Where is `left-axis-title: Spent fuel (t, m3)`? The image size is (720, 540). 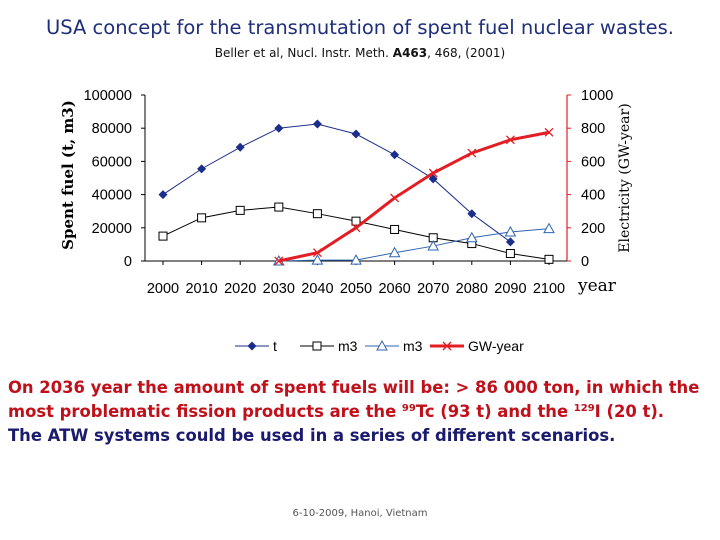 left-axis-title: Spent fuel (t, m3) is located at coordinates (68, 175).